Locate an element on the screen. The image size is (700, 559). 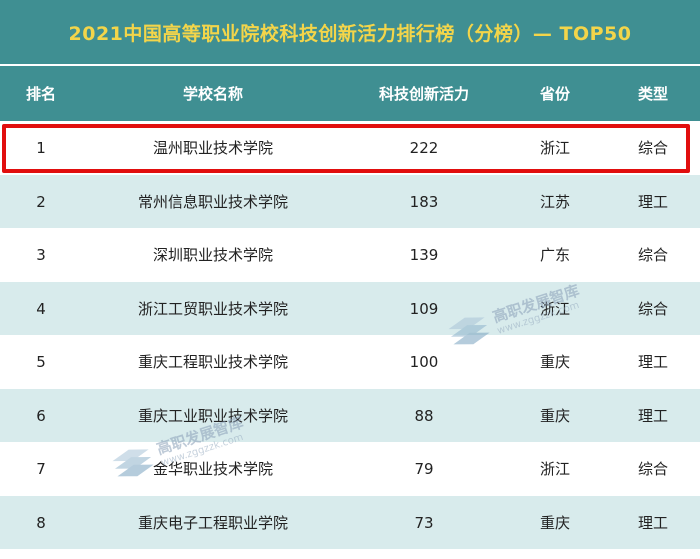
table-title-bar: 2021中国高等职业院校科技创新活力排行榜（分榜）— TOP50 is located at coordinates (350, 32).